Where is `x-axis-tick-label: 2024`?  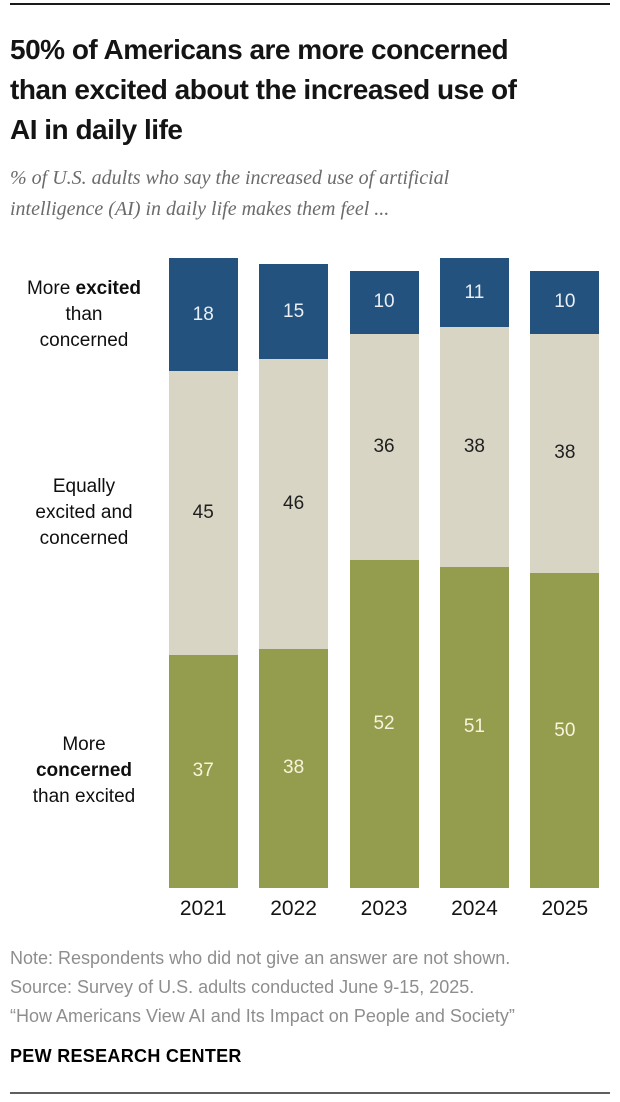 x-axis-tick-label: 2024 is located at coordinates (474, 908).